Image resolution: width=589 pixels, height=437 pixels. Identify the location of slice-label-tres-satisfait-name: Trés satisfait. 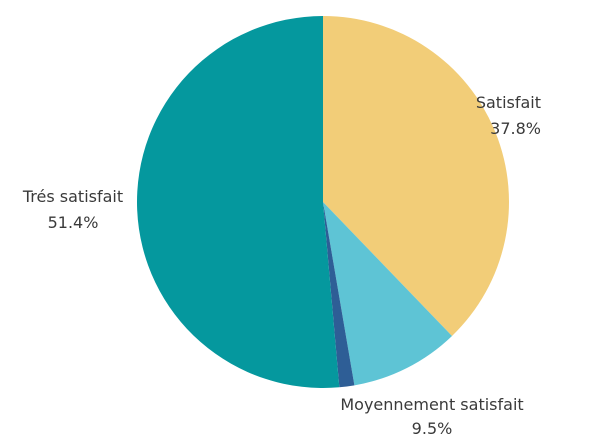
(72, 196).